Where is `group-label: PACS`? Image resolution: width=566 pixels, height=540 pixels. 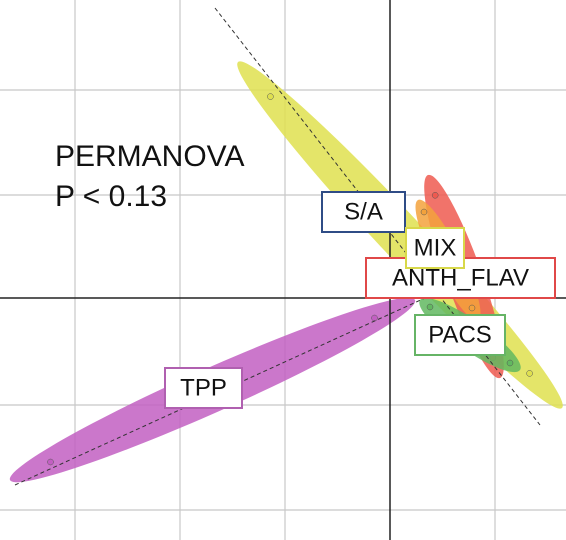
group-label: PACS is located at coordinates (460, 334).